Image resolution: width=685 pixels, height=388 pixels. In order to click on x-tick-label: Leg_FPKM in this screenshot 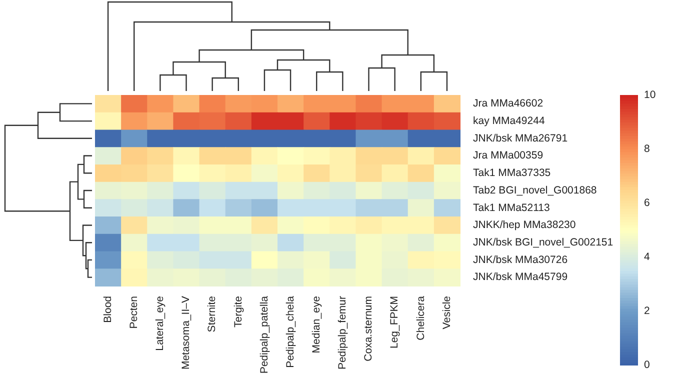, I will do `click(394, 322)`.